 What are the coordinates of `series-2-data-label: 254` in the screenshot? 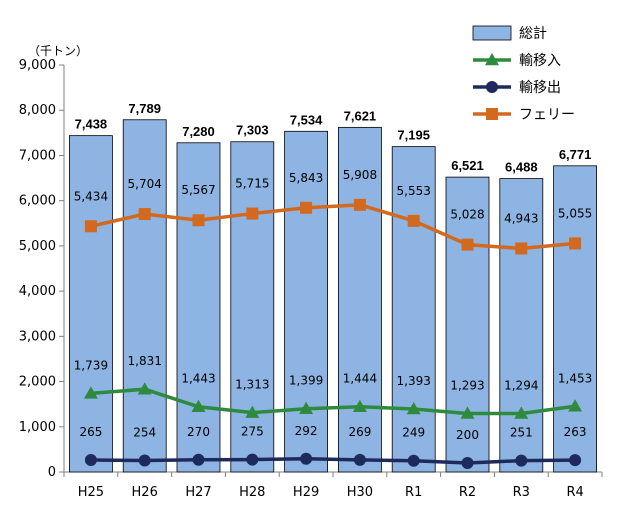 It's located at (144, 433).